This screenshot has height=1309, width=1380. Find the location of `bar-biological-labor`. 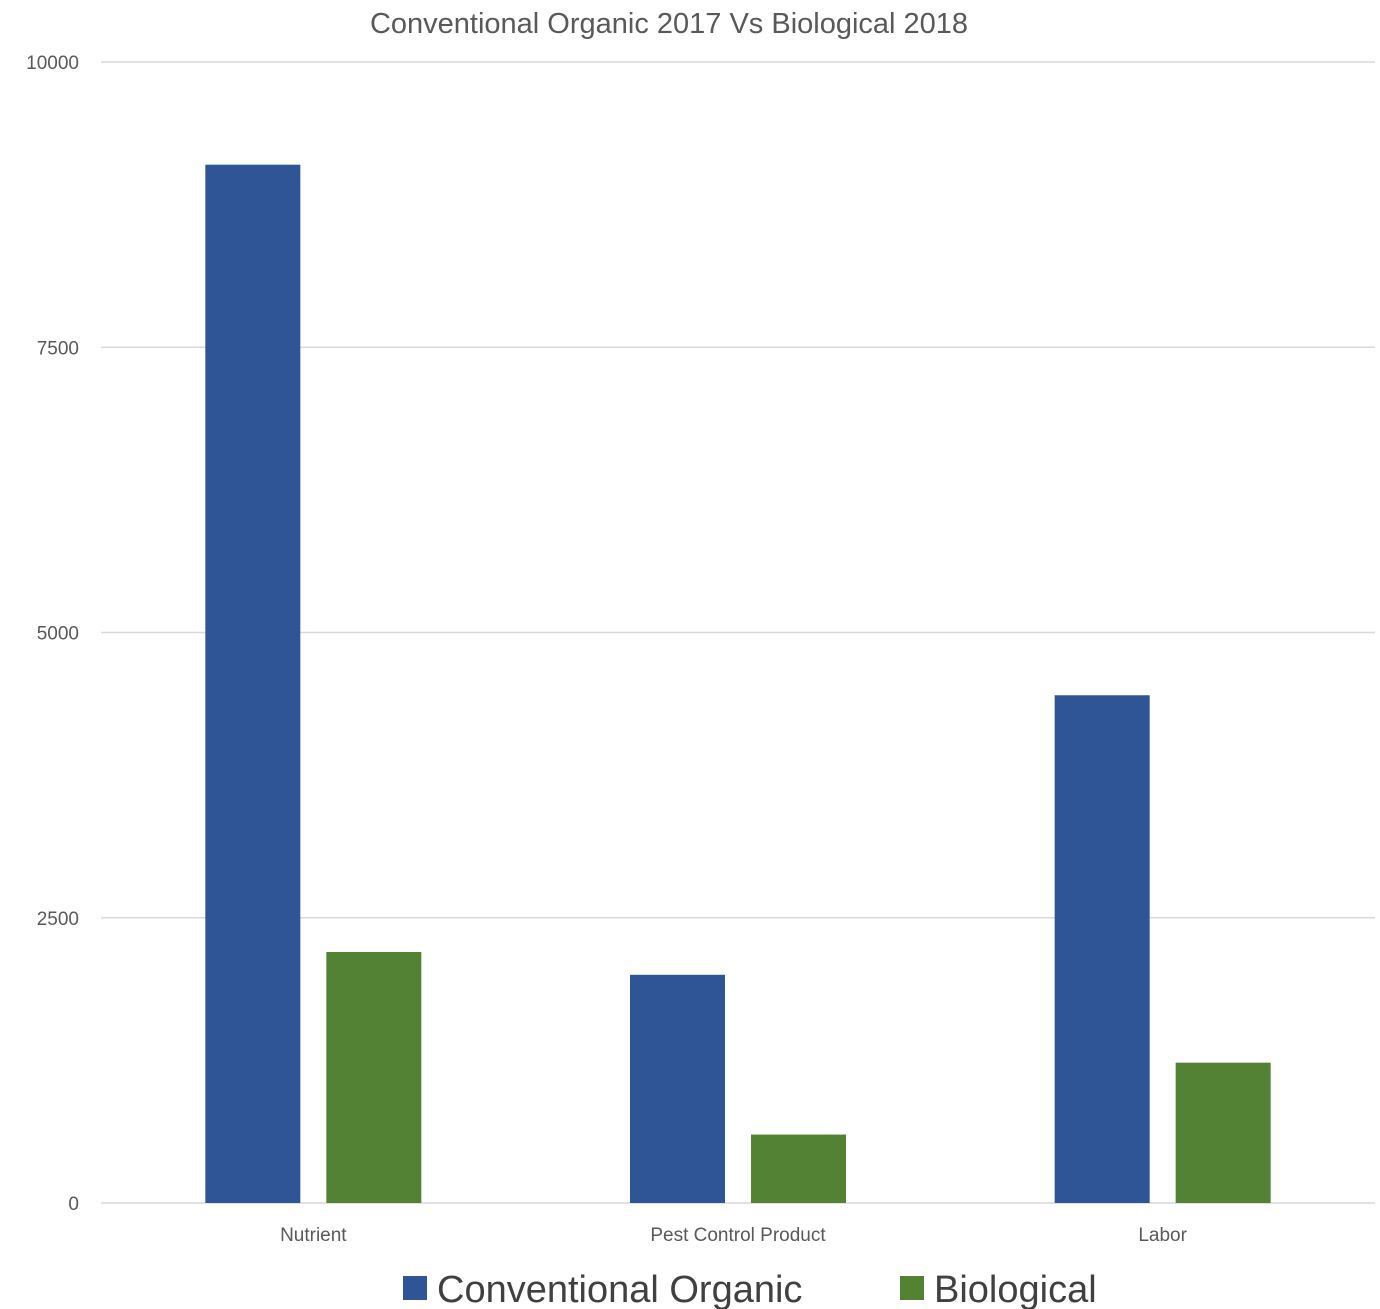

bar-biological-labor is located at coordinates (1223, 1132).